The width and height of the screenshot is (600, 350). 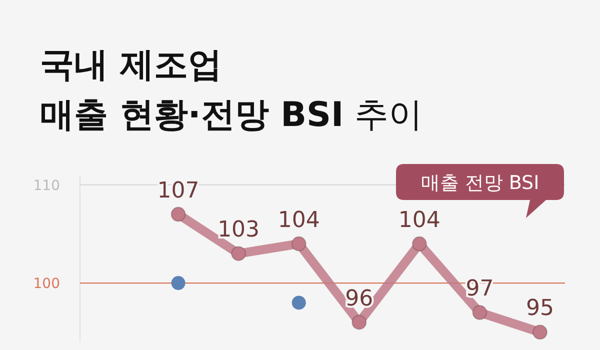 What do you see at coordinates (239, 230) in the screenshot?
I see `data-label: 103` at bounding box center [239, 230].